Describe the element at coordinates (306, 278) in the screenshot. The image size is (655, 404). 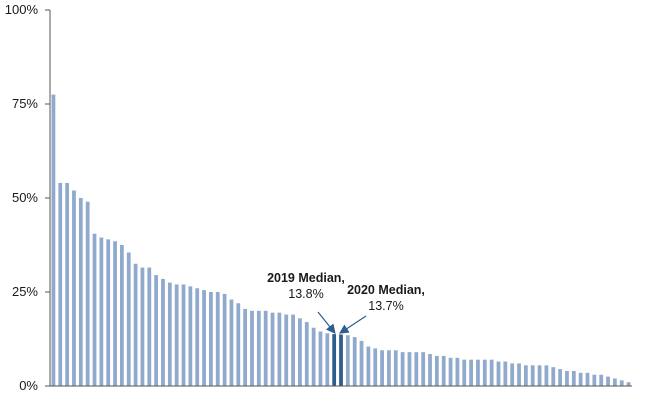
I see `median-annotation-label: 2019 Median,` at that location.